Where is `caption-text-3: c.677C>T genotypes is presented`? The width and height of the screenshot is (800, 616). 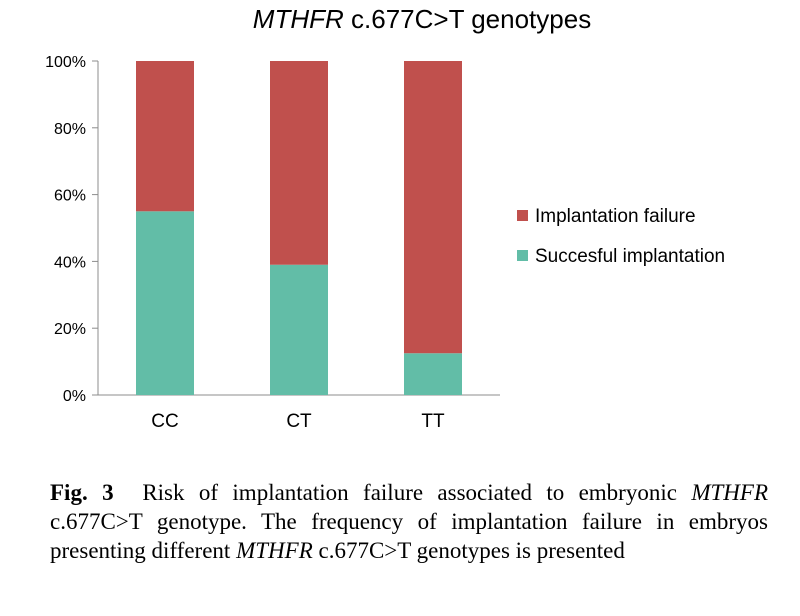 caption-text-3: c.677C>T genotypes is presented is located at coordinates (468, 550).